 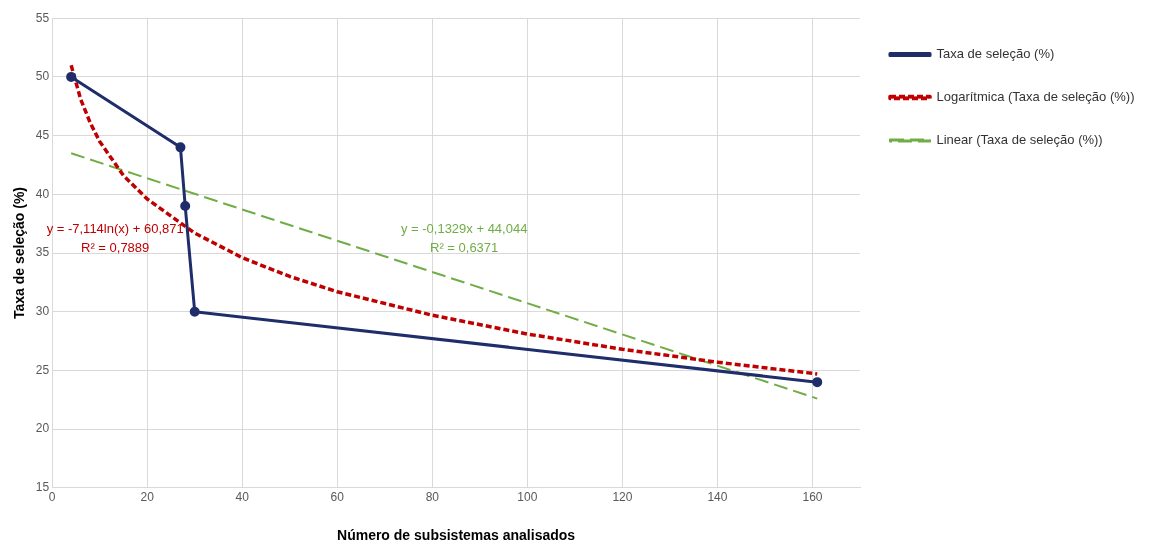 I want to click on y-tick-label: 20, so click(x=42, y=428).